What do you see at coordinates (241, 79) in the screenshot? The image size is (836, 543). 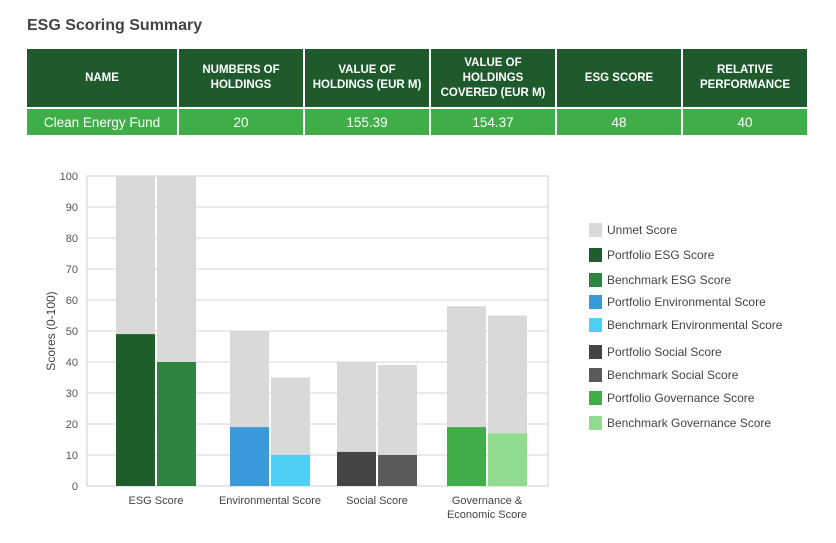 I see `header-numbers-of-holdings: NUMBERS OF HOLDINGS` at bounding box center [241, 79].